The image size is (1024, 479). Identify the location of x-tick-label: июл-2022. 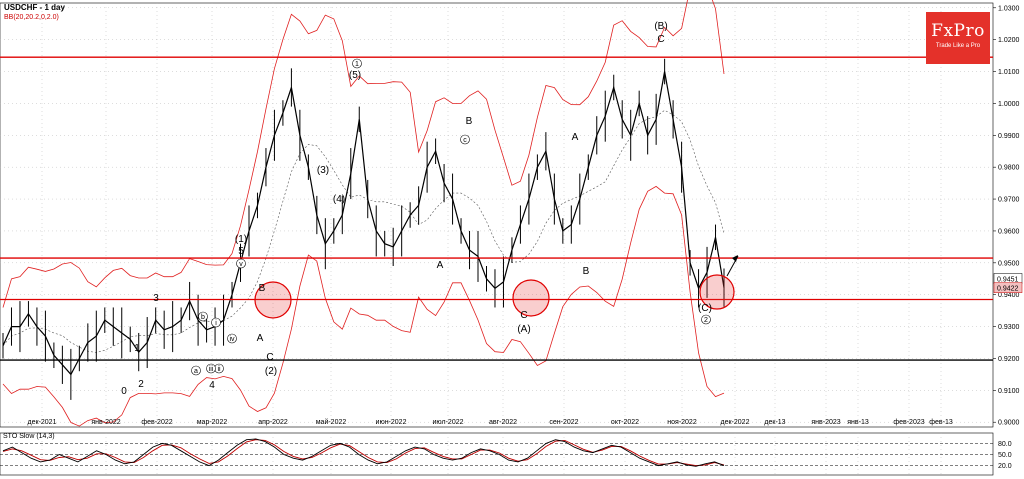
(448, 422).